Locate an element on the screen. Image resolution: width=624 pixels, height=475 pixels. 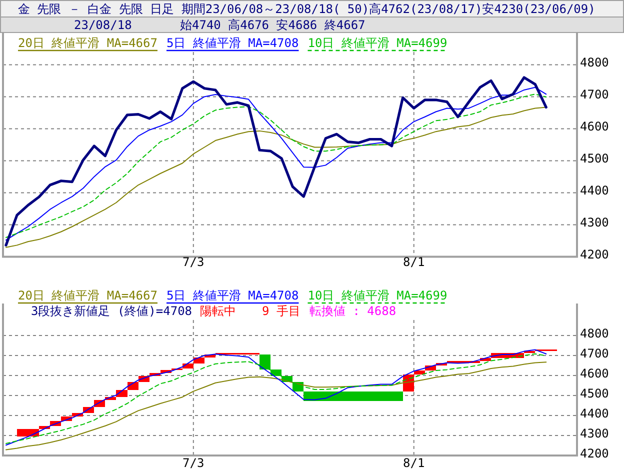
text: 20日 終値平滑 MA=4667 is located at coordinates (88, 43).